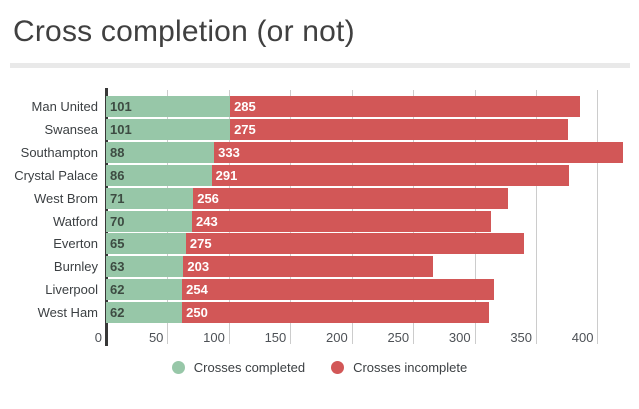  Describe the element at coordinates (419, 152) in the screenshot. I see `incomplete-segment: 333` at that location.